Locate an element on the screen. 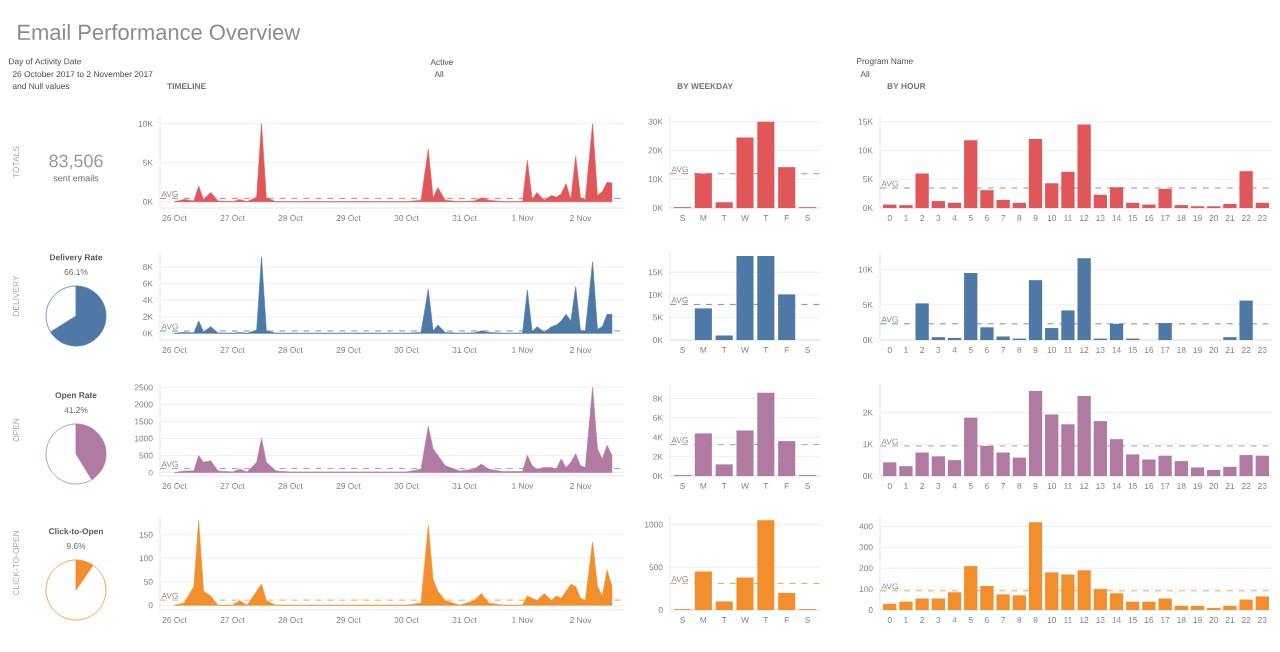 Image resolution: width=1280 pixels, height=652 pixels. text: 83,506 is located at coordinates (76, 162).